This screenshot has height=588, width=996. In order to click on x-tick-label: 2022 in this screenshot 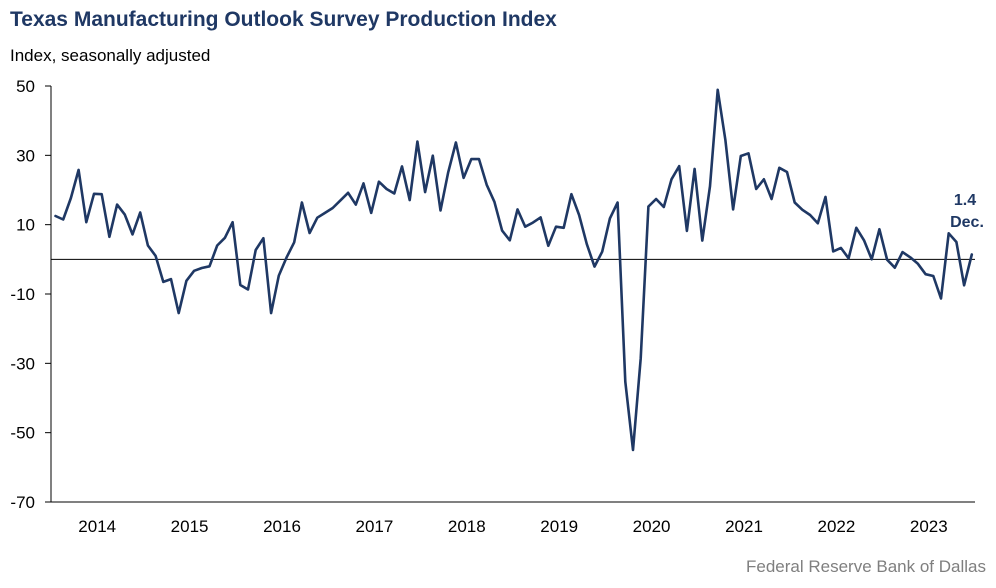, I will do `click(836, 526)`.